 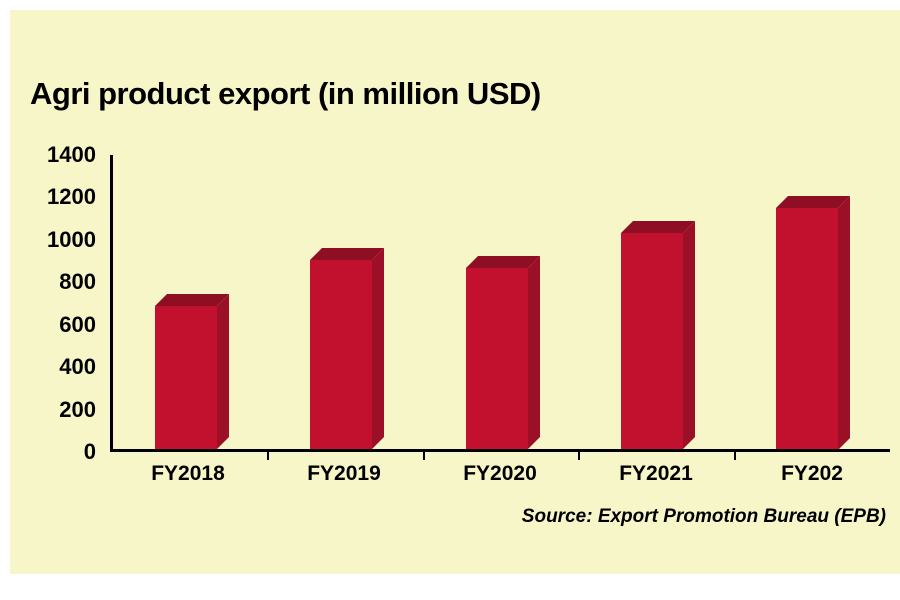 What do you see at coordinates (77, 367) in the screenshot?
I see `y-tick-label: 400` at bounding box center [77, 367].